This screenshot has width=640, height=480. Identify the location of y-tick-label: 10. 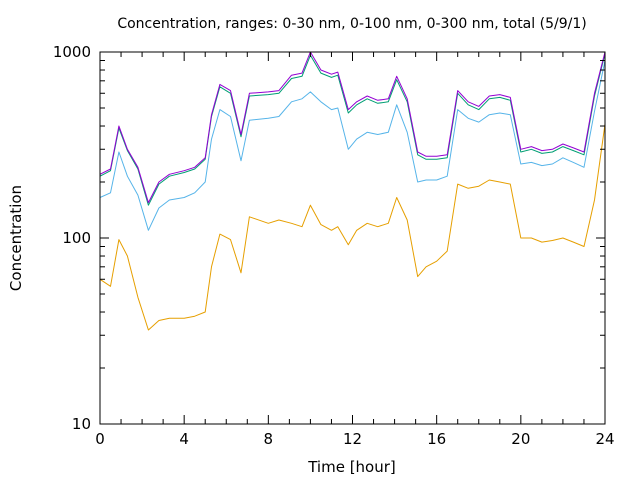
(81, 424).